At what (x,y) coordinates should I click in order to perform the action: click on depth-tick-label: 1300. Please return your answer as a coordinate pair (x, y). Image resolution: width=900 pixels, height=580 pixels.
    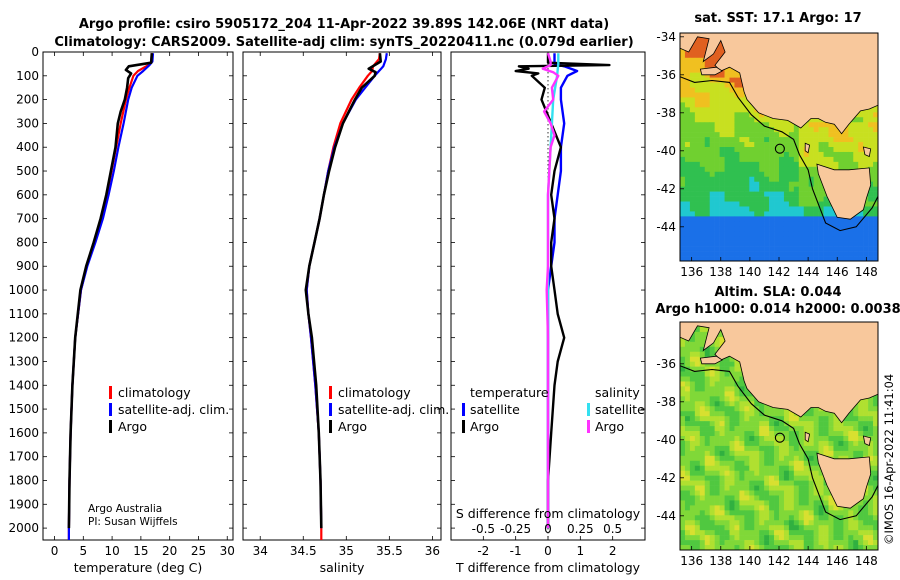
    Looking at the image, I should click on (23, 361).